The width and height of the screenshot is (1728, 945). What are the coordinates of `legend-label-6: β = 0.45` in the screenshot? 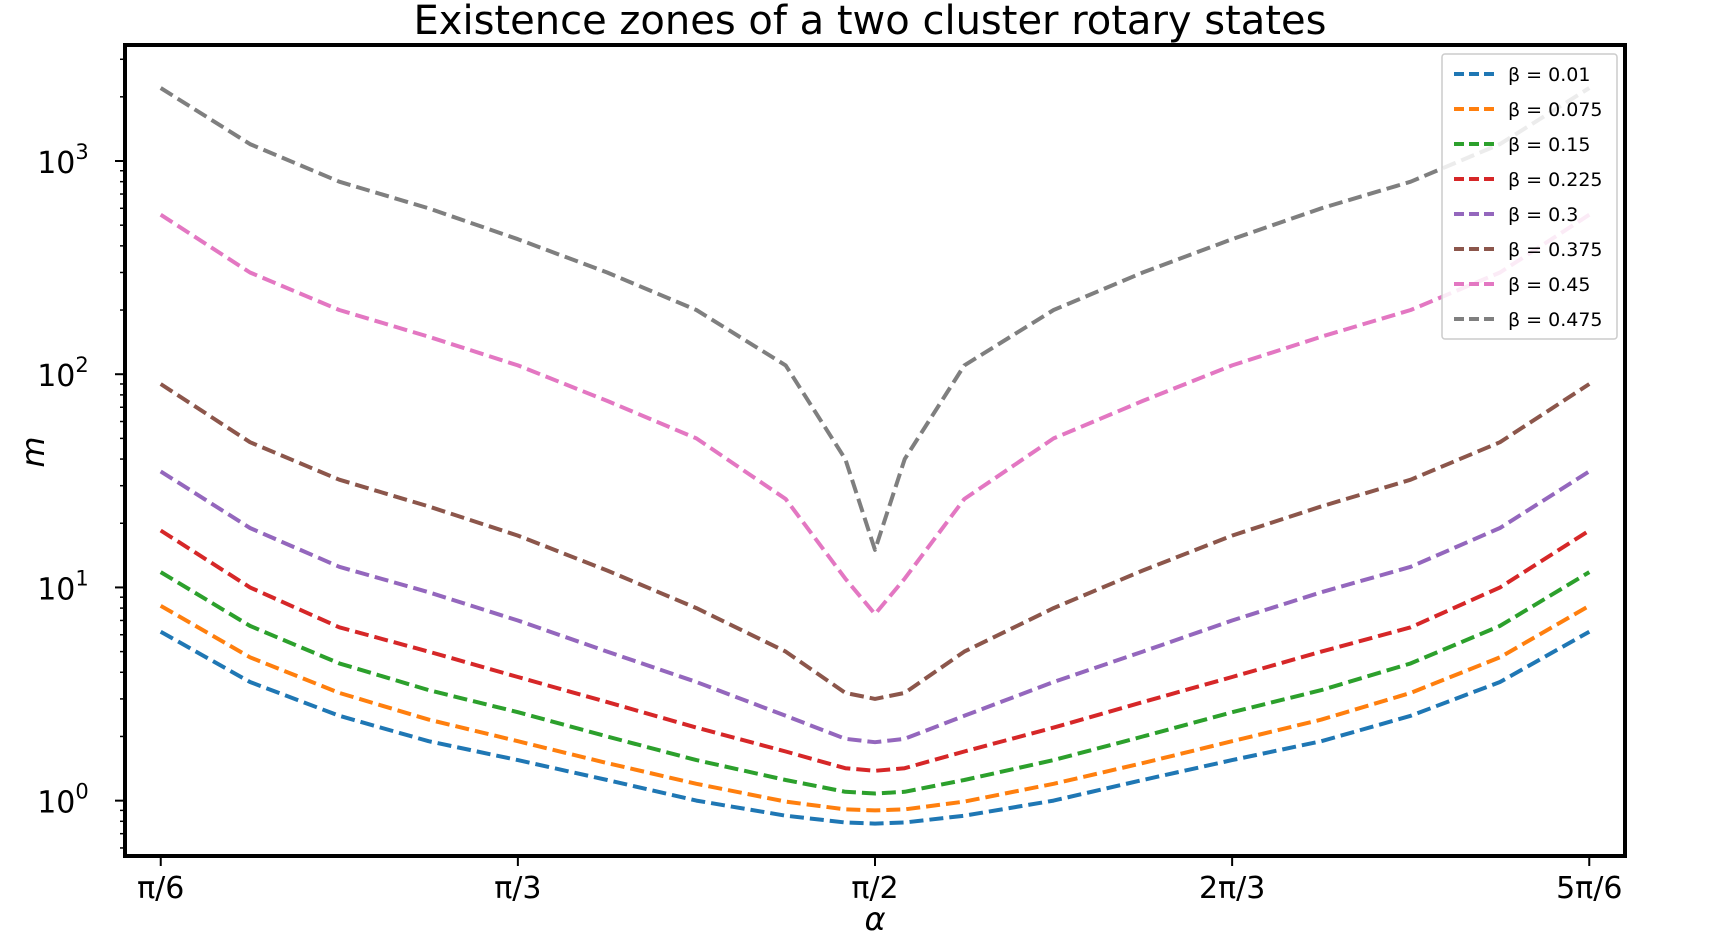 It's located at (1549, 285).